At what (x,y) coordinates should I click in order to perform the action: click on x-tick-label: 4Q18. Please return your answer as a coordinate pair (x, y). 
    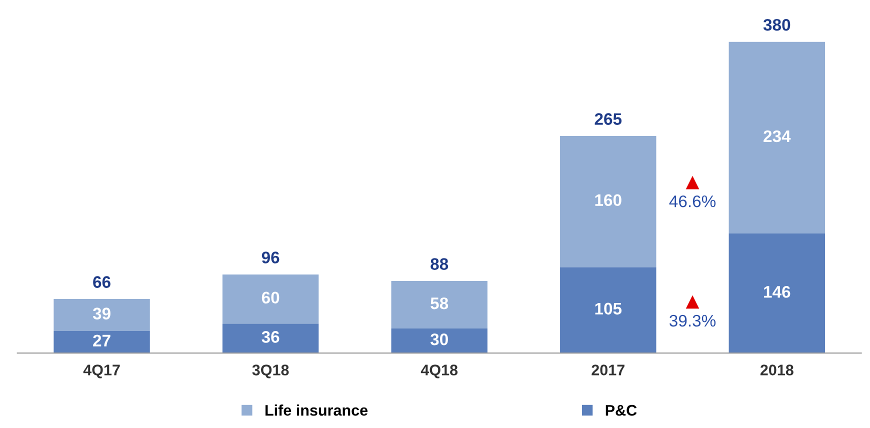
    Looking at the image, I should click on (439, 371).